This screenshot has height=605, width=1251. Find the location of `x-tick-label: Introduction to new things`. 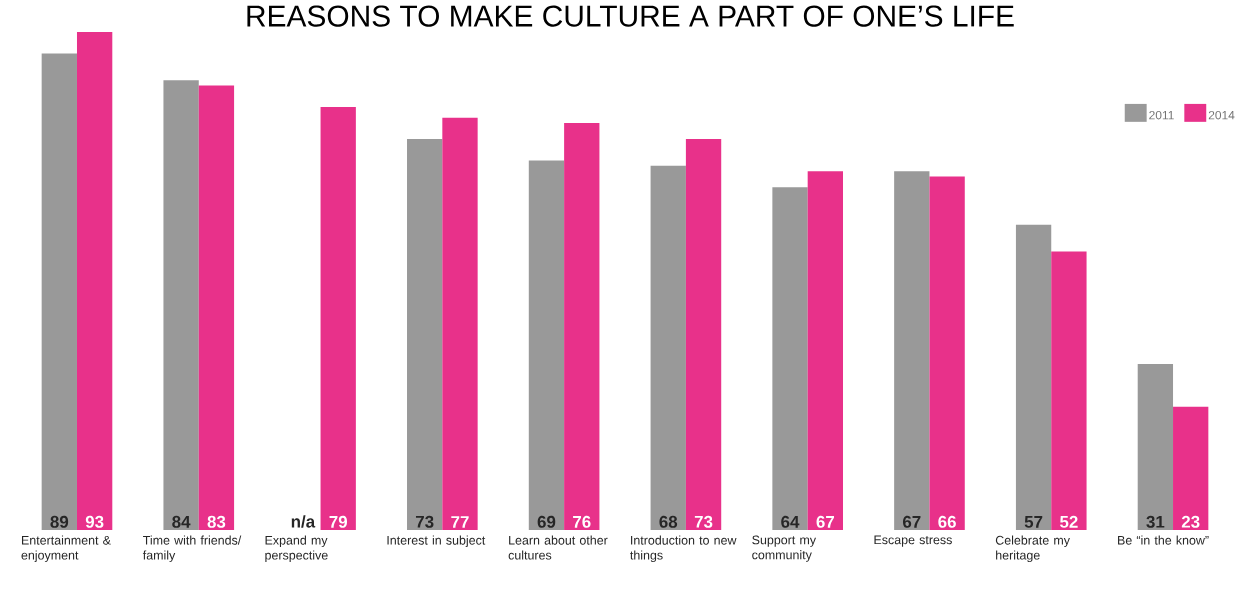

x-tick-label: Introduction to new things is located at coordinates (683, 549).